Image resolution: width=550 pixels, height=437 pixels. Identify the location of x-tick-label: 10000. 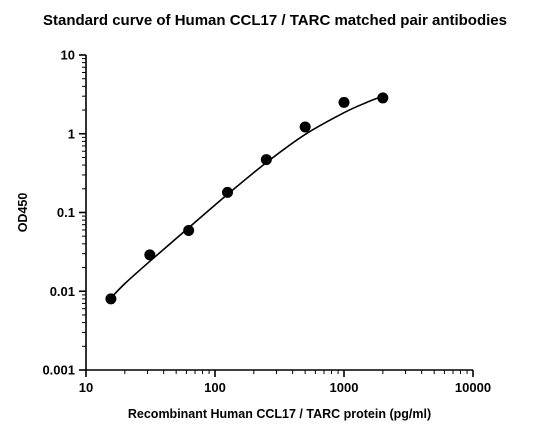
(473, 387).